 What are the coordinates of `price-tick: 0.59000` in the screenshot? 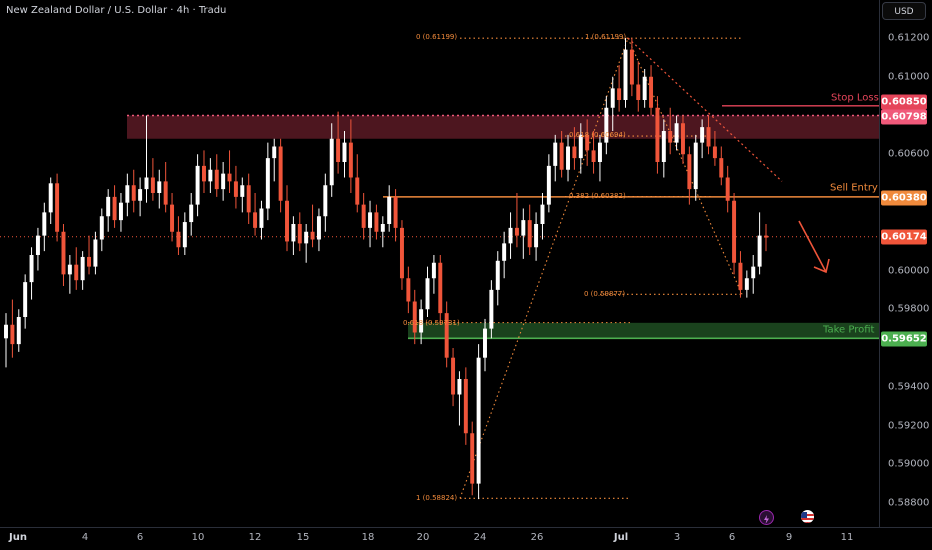 It's located at (909, 464).